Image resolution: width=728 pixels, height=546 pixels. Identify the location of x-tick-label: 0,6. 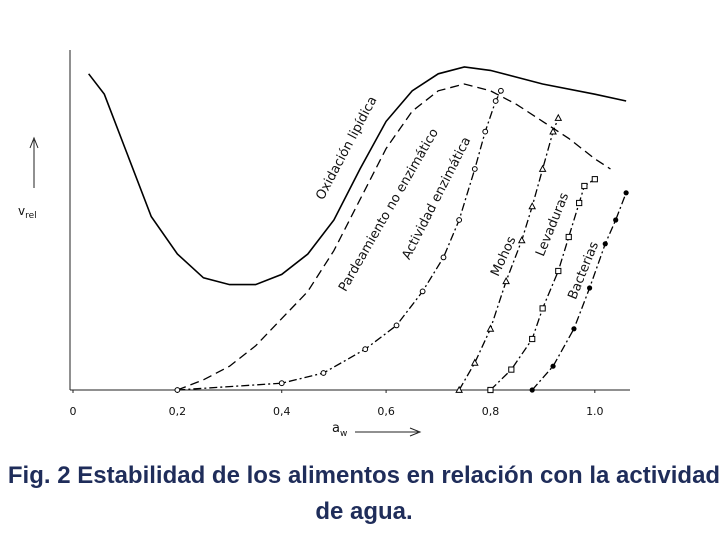
(386, 411).